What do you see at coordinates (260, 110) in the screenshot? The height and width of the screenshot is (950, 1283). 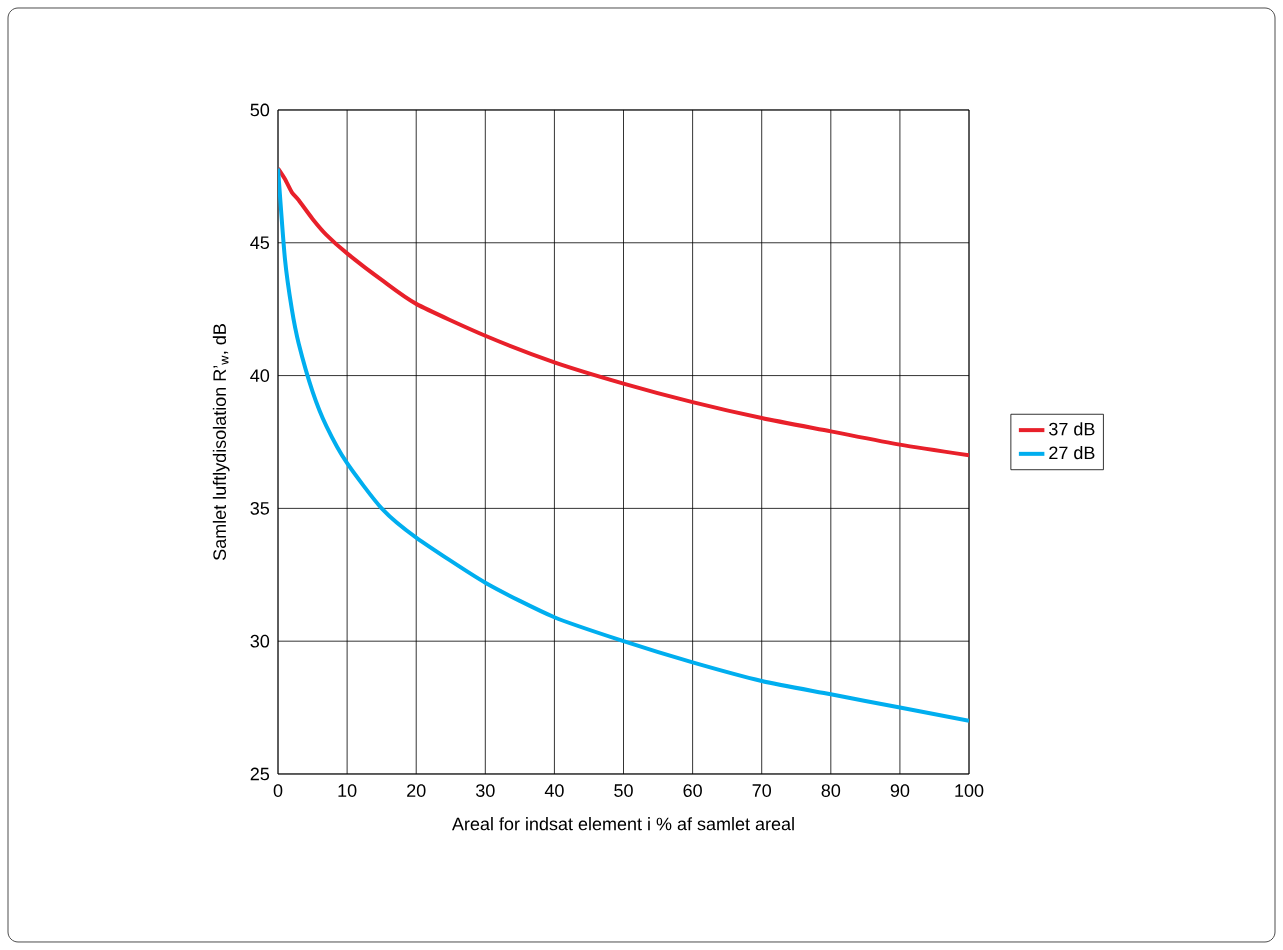 I see `y-tick-label: 50` at bounding box center [260, 110].